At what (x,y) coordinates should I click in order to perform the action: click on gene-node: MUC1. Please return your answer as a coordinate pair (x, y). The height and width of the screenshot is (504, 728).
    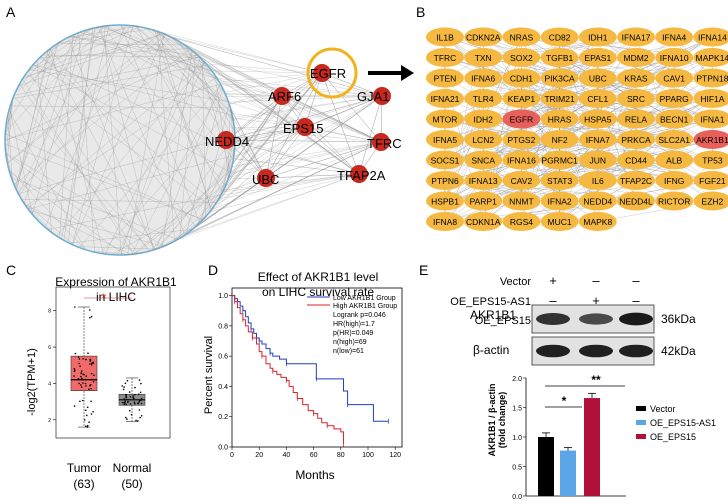
    Looking at the image, I should click on (559, 221).